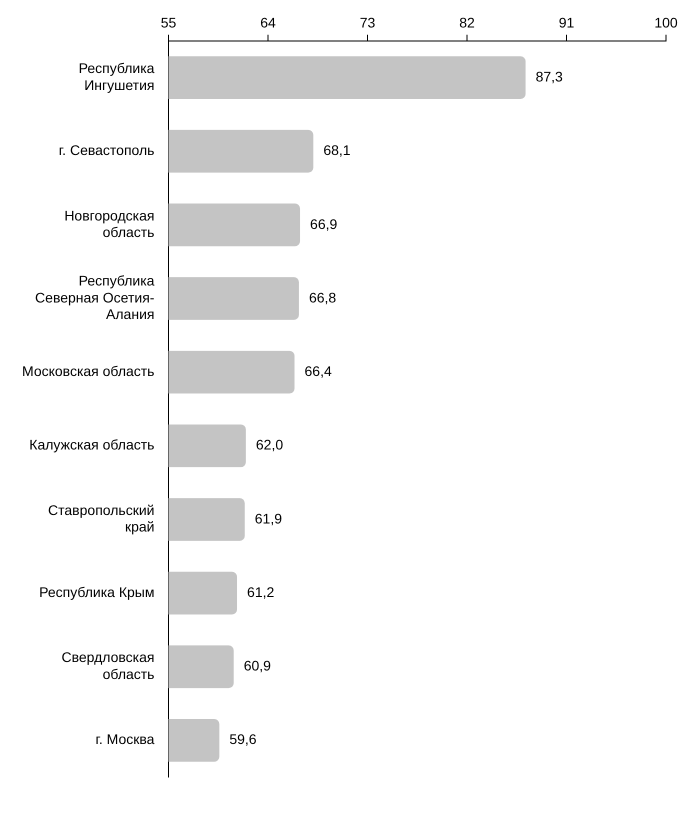 Image resolution: width=690 pixels, height=824 pixels. I want to click on x-tick-label: 100, so click(666, 22).